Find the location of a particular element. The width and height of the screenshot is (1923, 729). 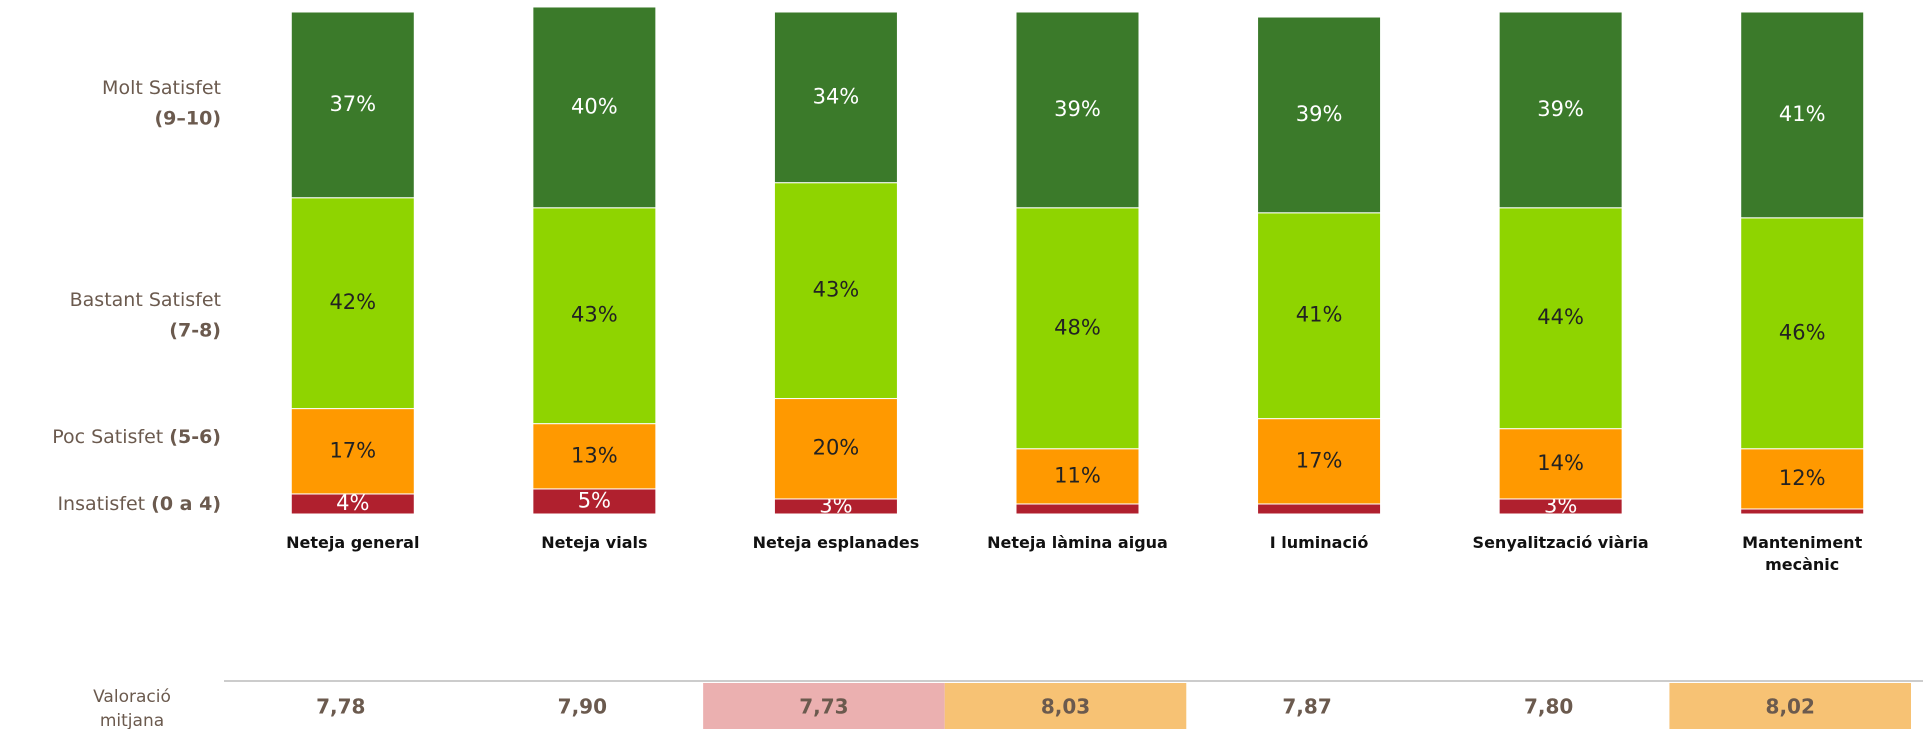

legend-name: Insatisfet is located at coordinates (101, 504).